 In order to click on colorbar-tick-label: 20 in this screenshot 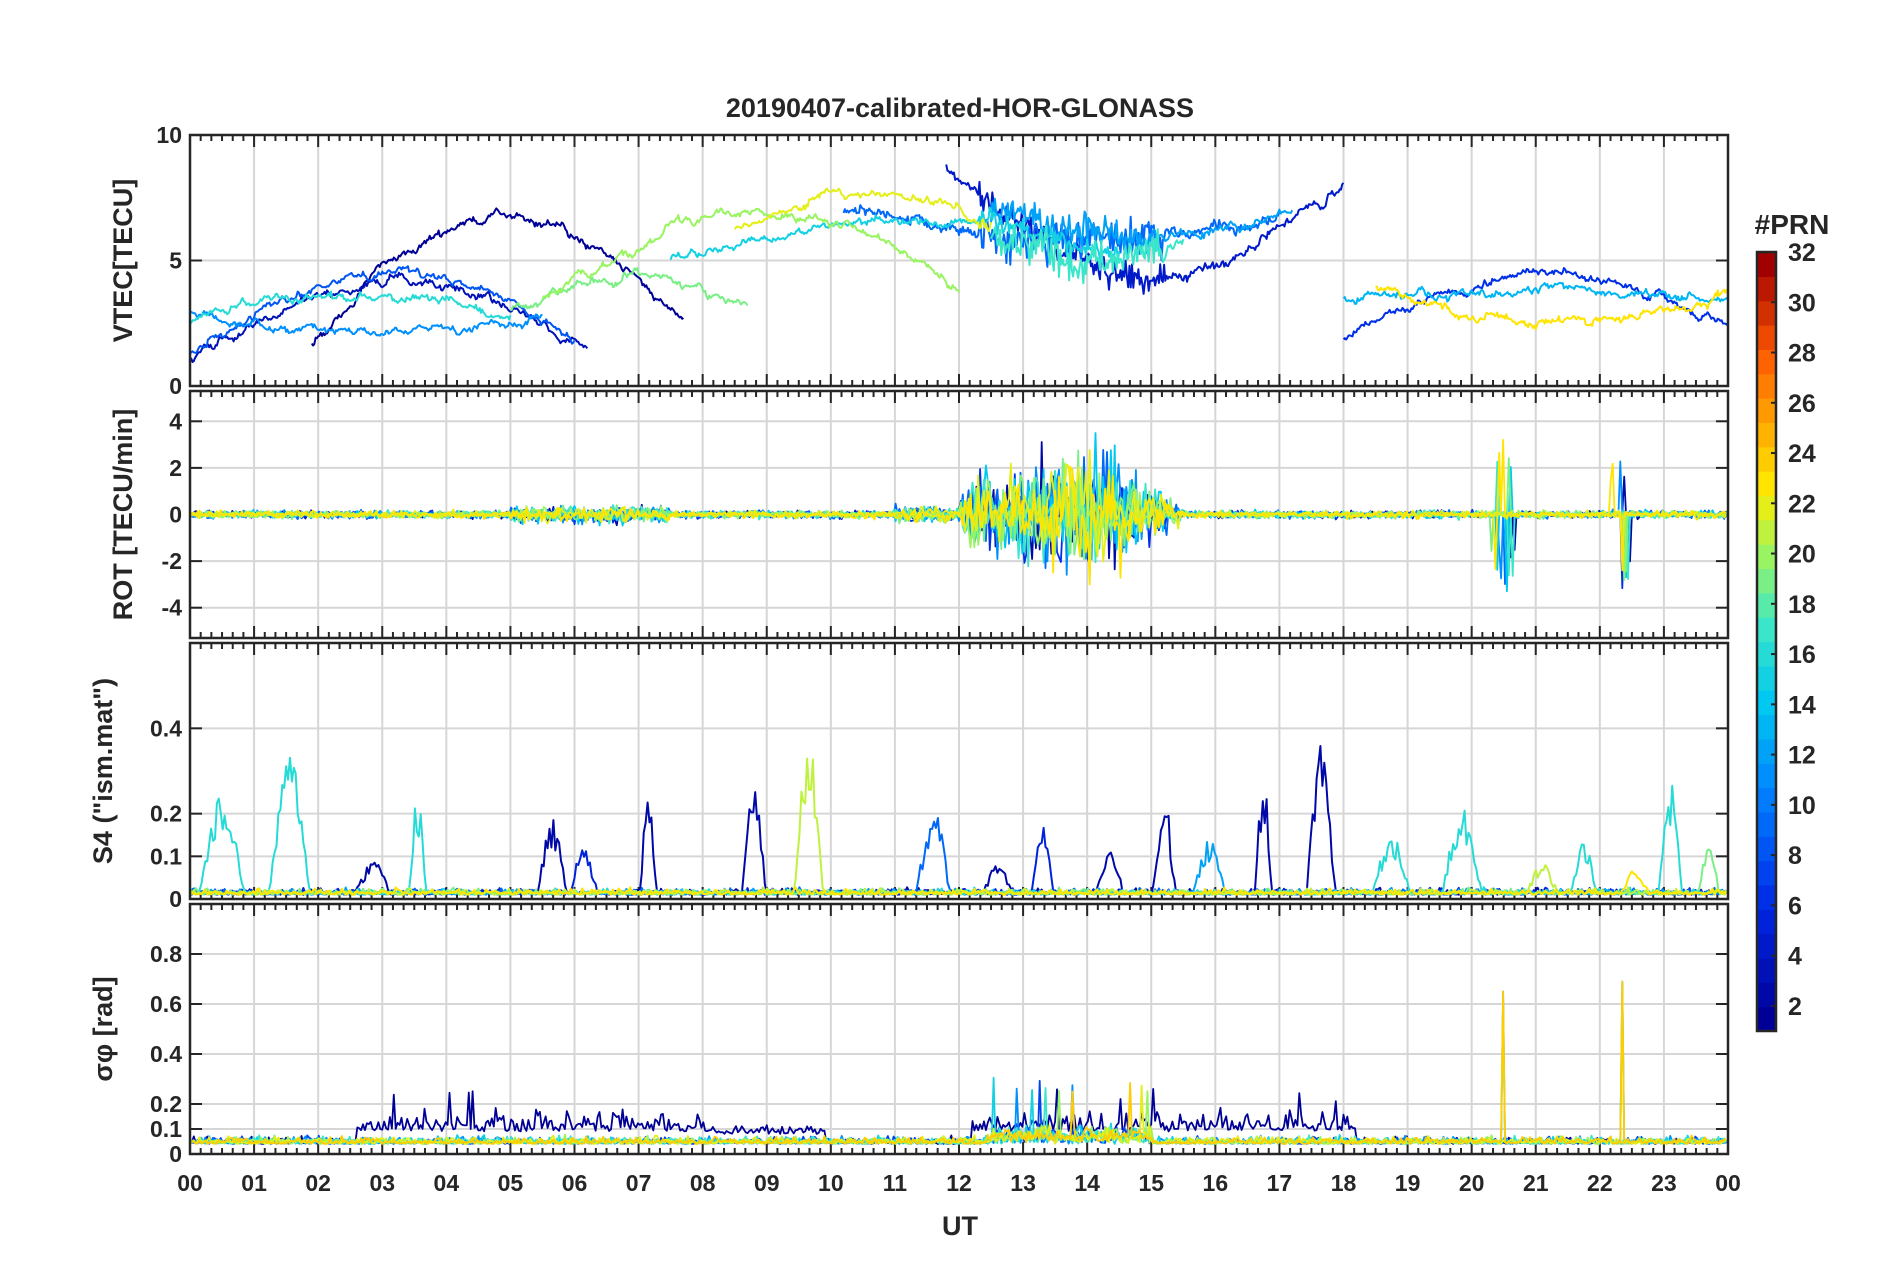, I will do `click(1802, 555)`.